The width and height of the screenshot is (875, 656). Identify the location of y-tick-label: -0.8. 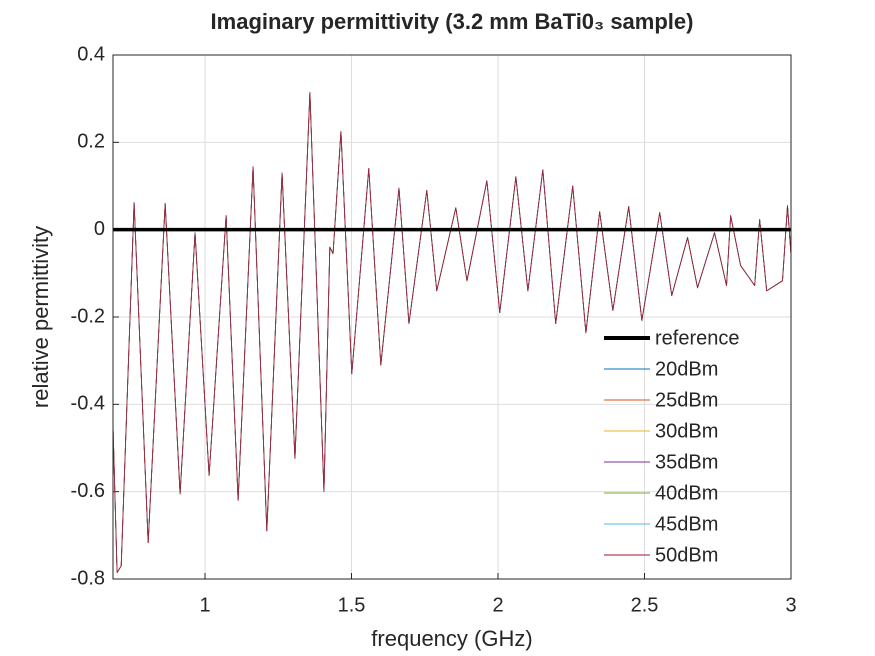
(88, 578).